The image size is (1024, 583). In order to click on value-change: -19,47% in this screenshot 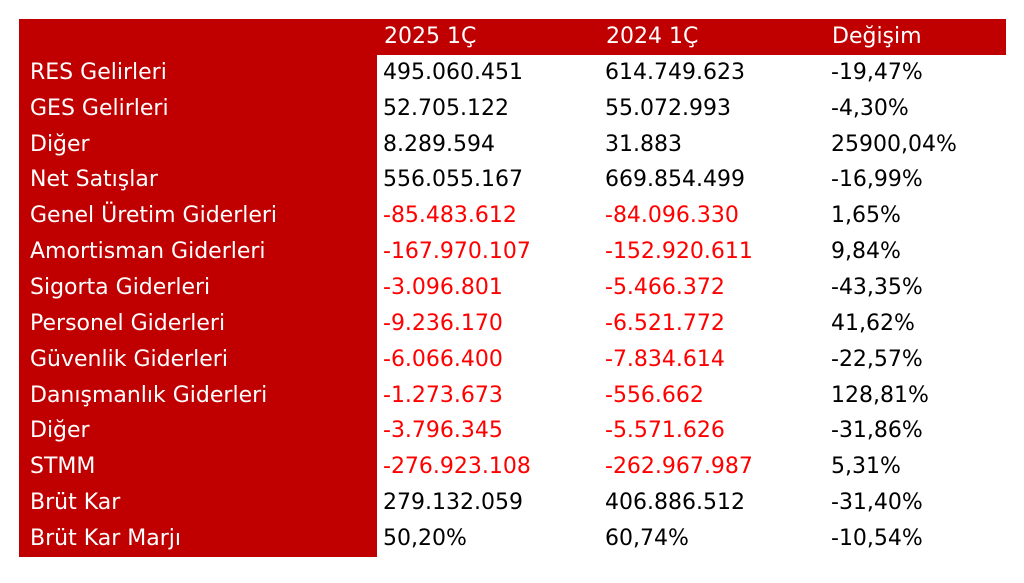, I will do `click(915, 72)`.